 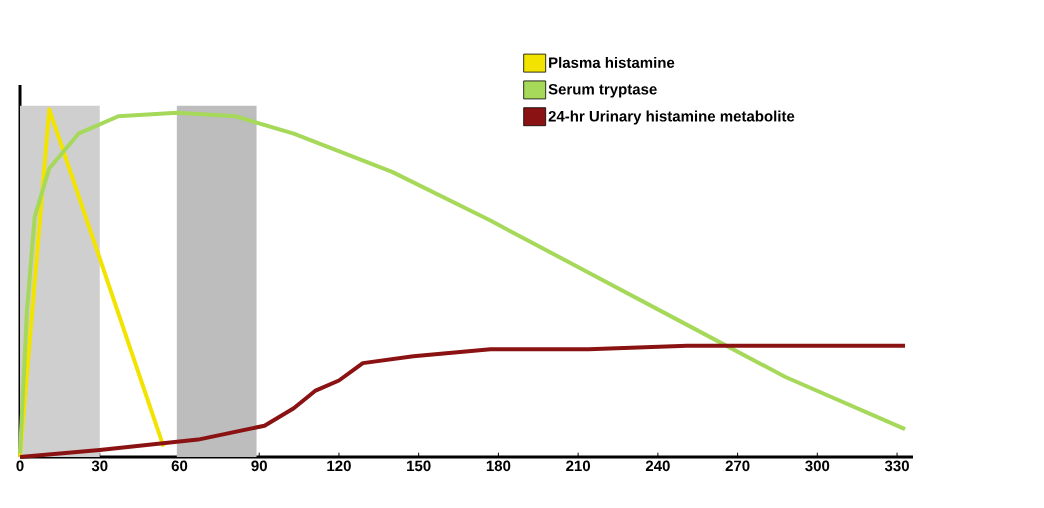 I want to click on x-tick-label: 330, so click(x=896, y=466).